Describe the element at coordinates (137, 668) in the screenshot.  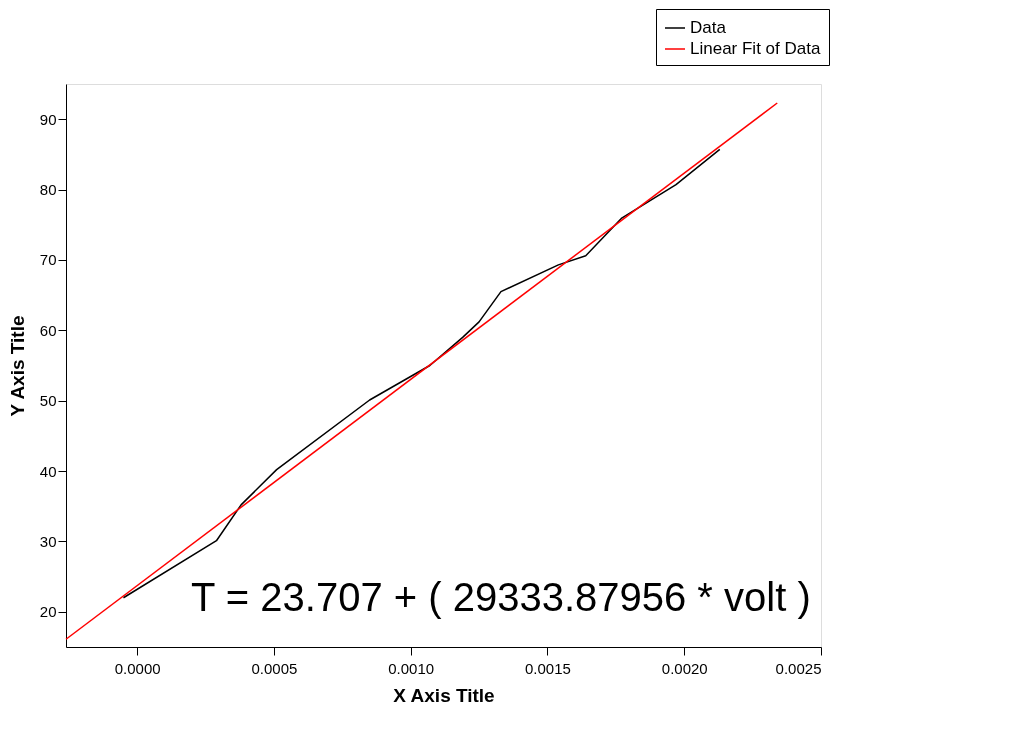
I see `x-tick-label: 0.0000` at that location.